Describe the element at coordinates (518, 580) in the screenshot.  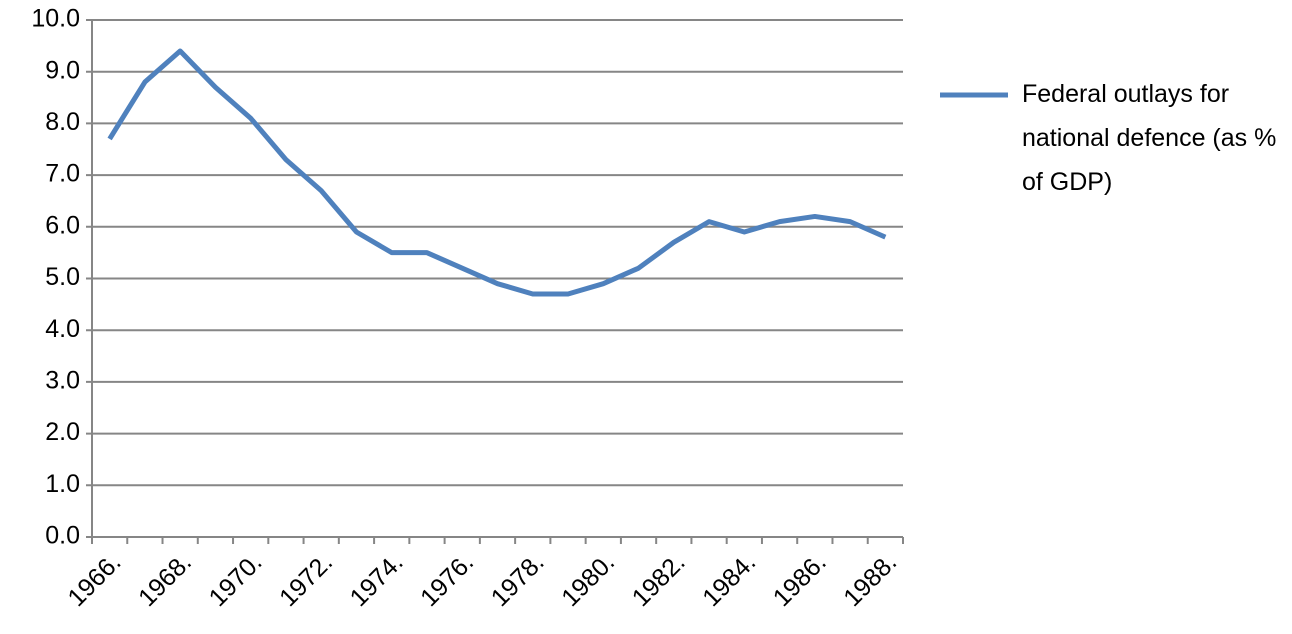
I see `x-tick-label: 1978.` at that location.